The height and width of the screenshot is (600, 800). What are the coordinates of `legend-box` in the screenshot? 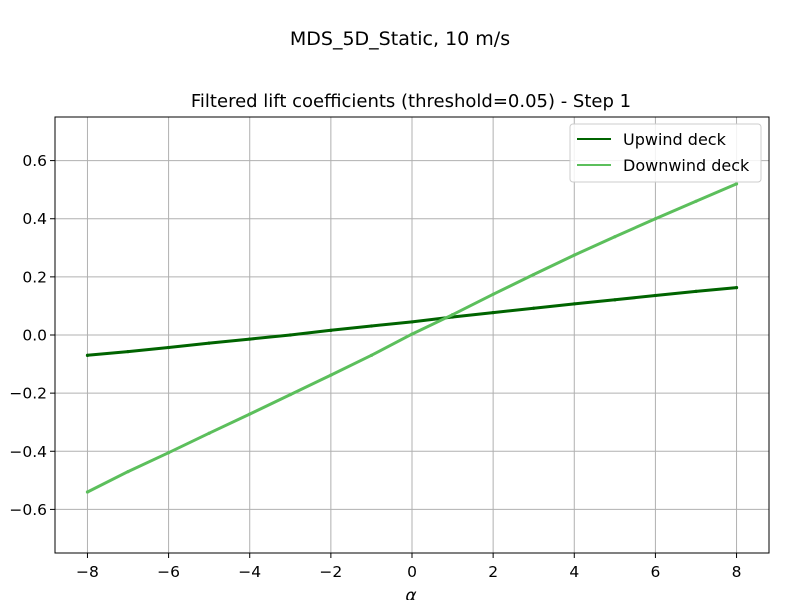 It's located at (665, 153).